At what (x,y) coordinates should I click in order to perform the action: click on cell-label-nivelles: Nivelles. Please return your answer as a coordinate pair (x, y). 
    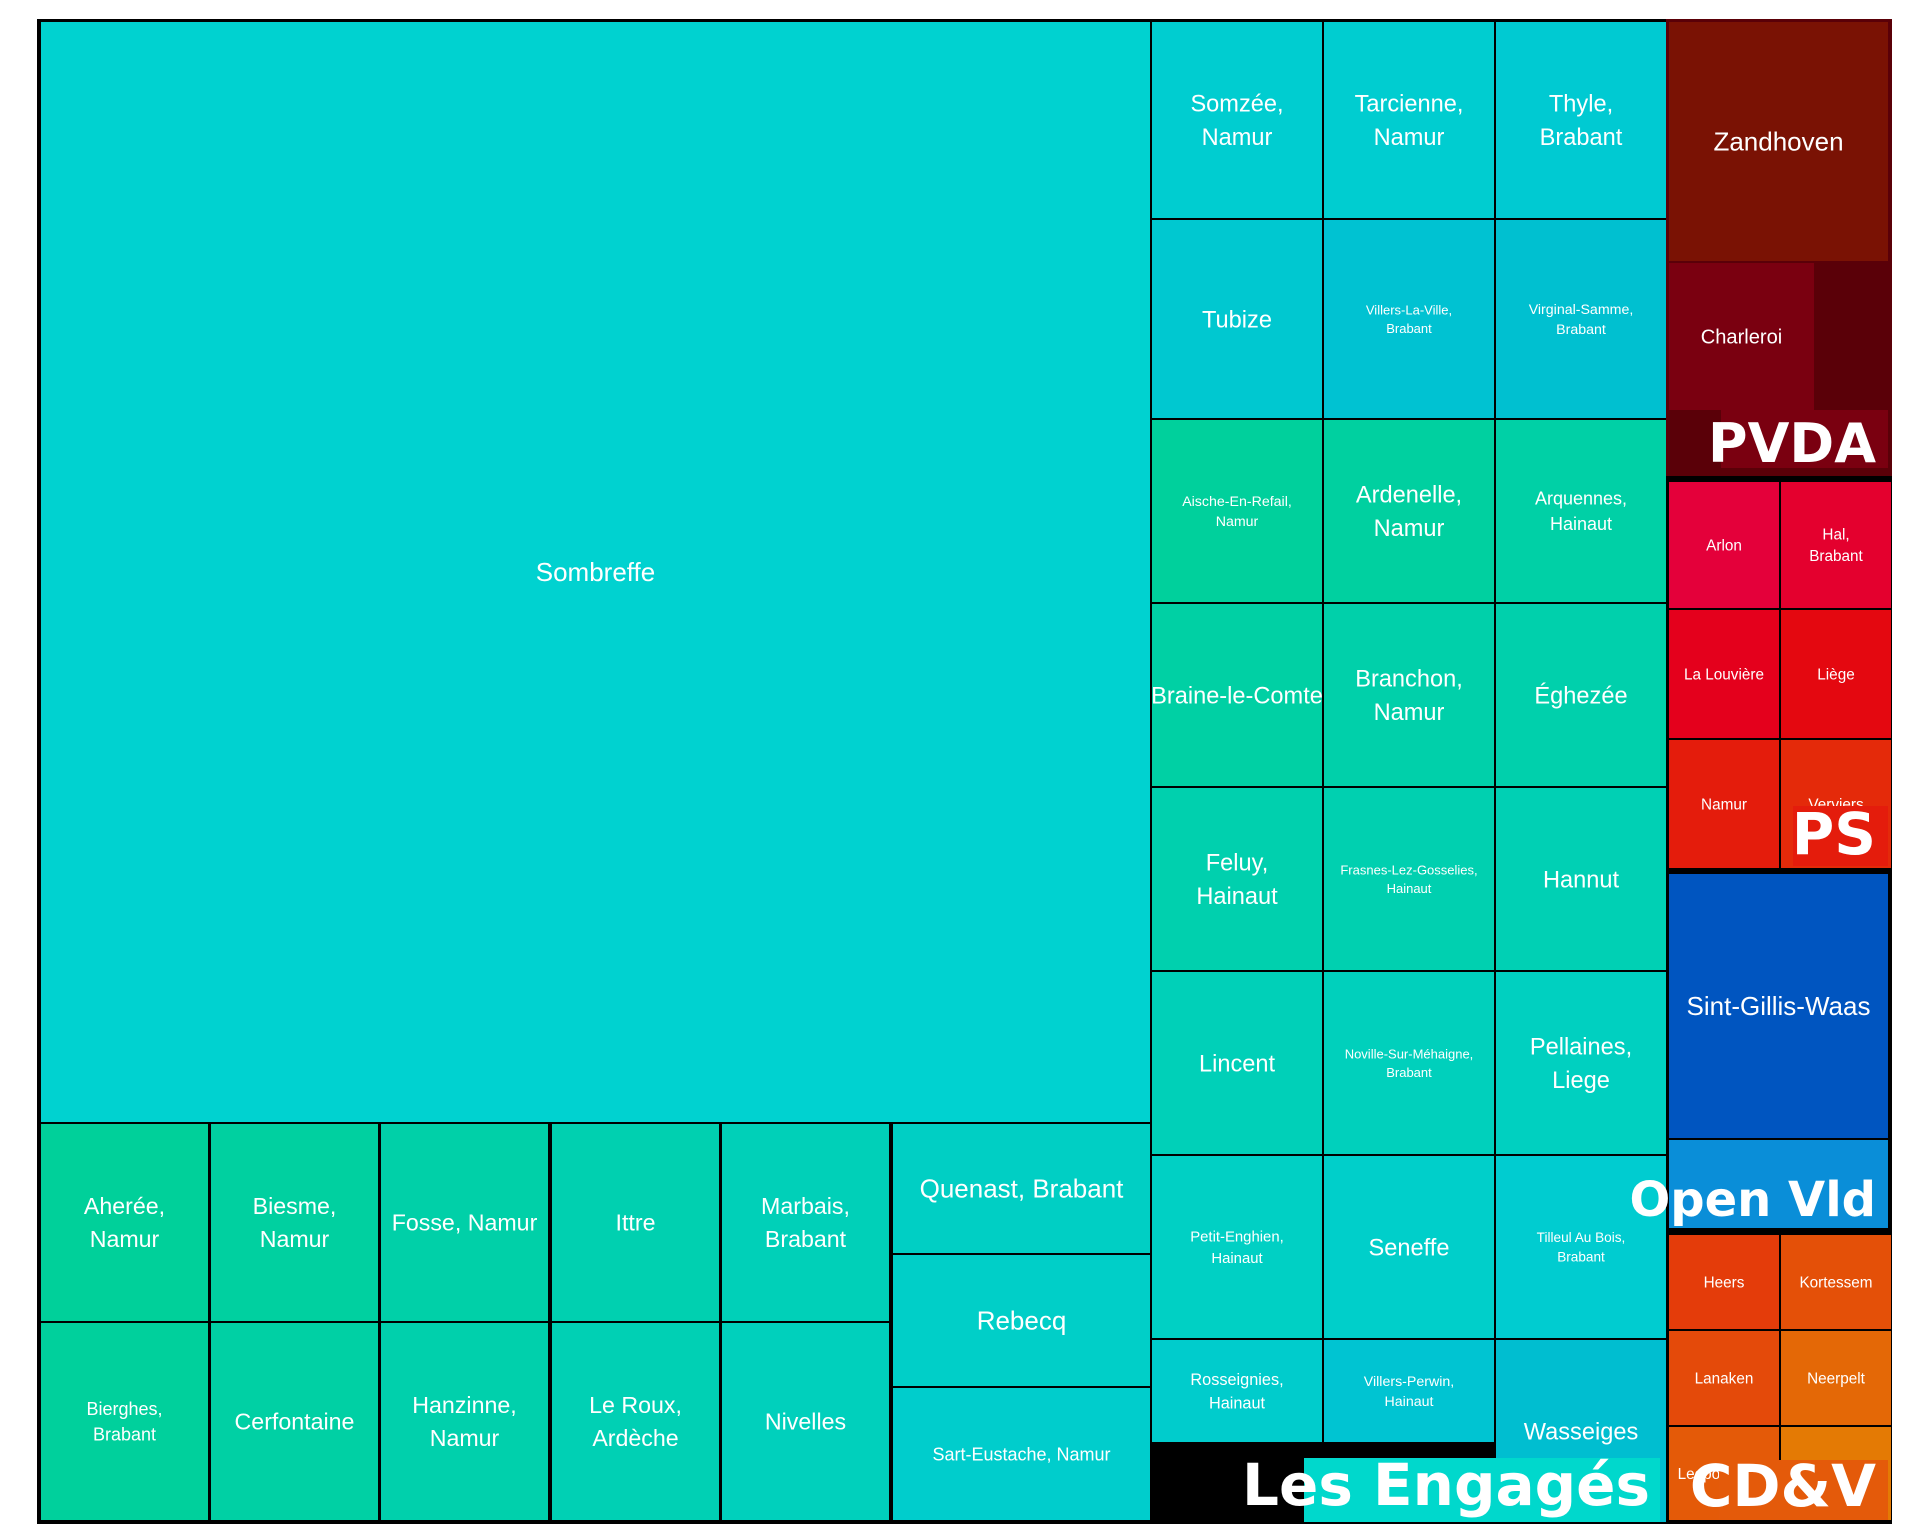
    Looking at the image, I should click on (805, 1422).